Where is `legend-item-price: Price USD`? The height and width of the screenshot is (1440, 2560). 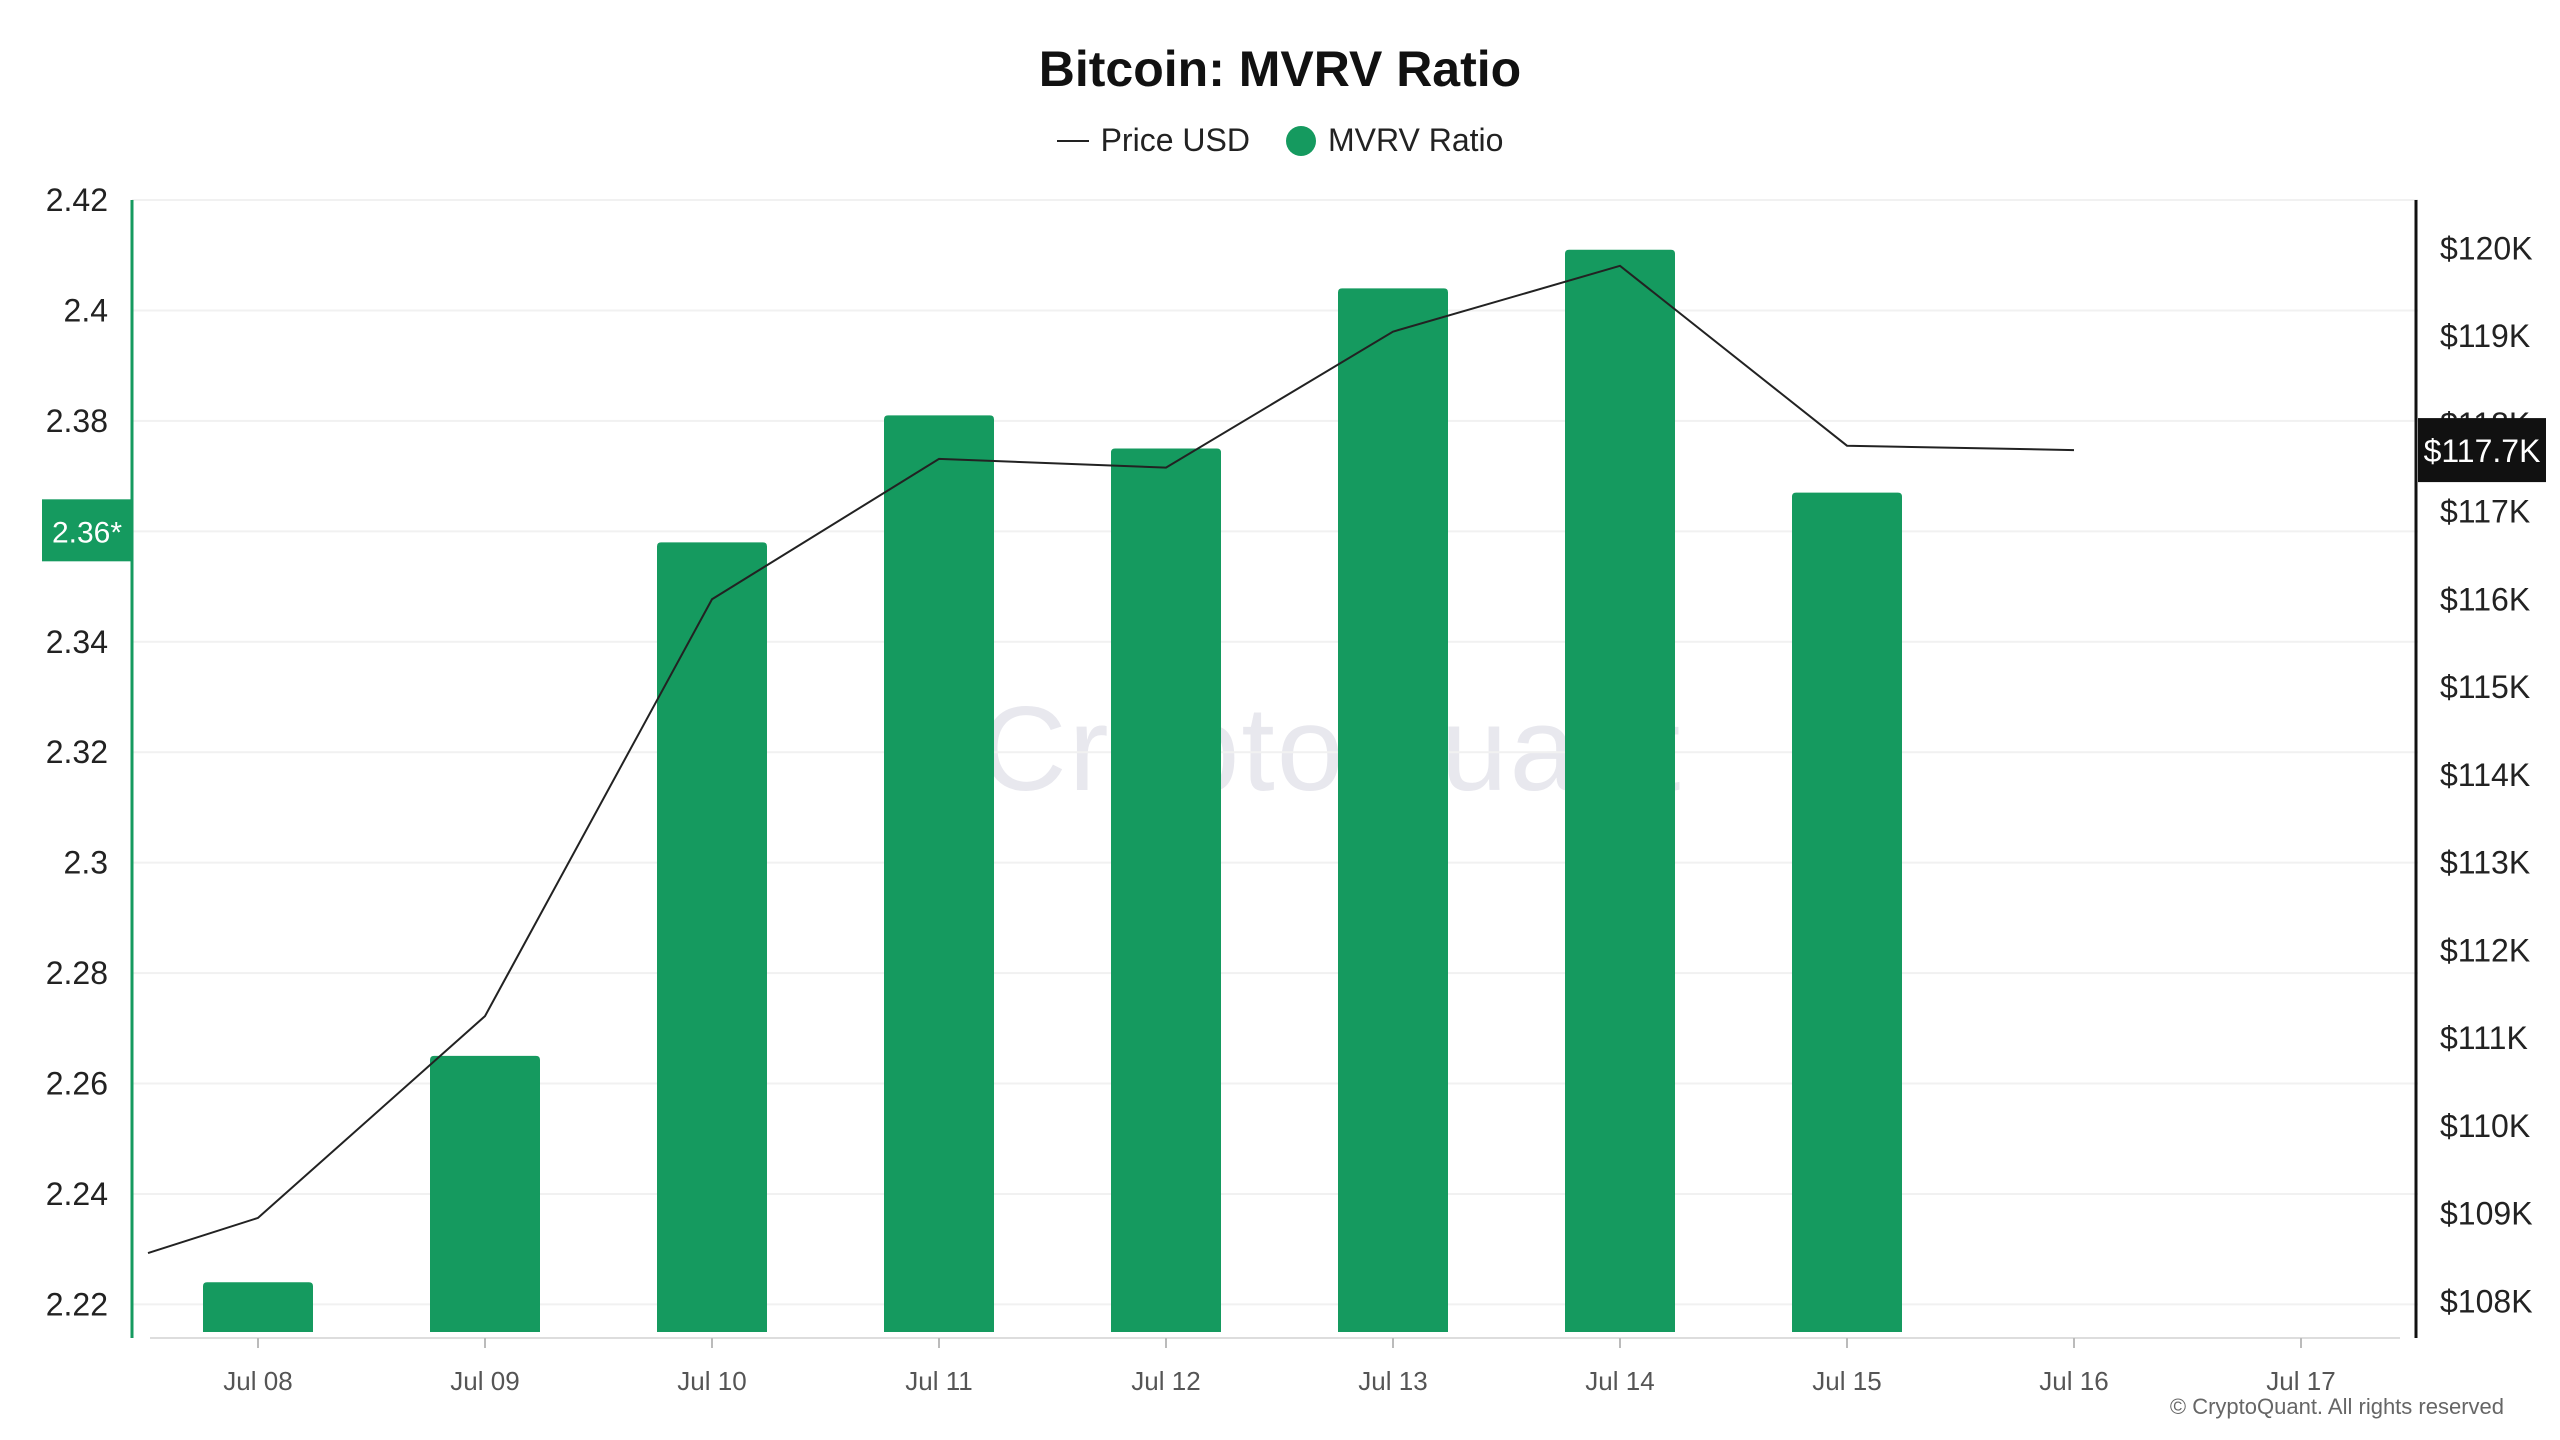
legend-item-price: Price USD is located at coordinates (1153, 140).